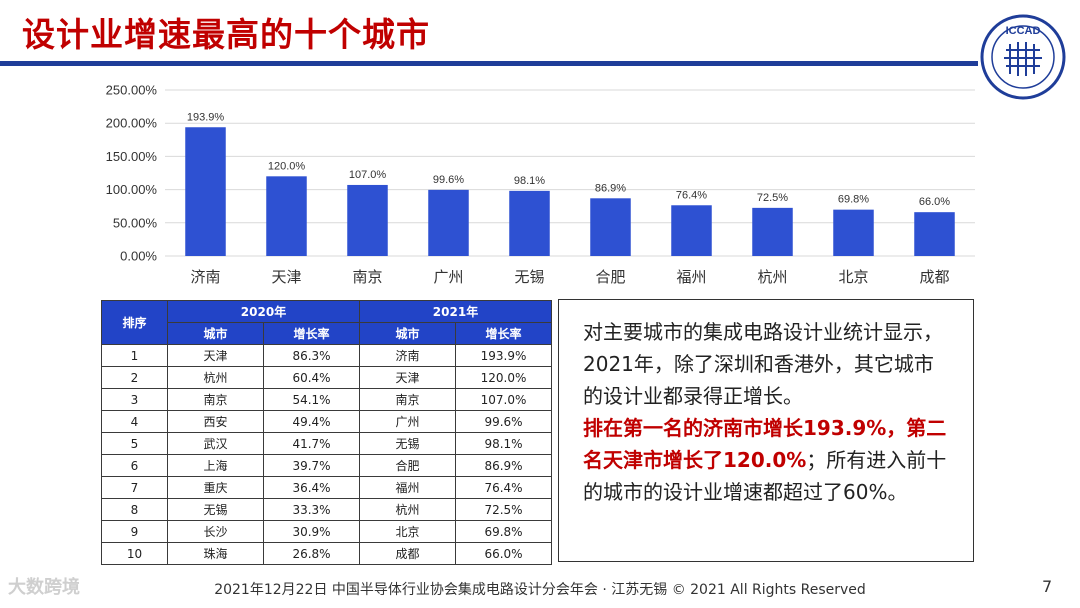 This screenshot has height=608, width=1080. I want to click on city-2021-cell: 杭州, so click(407, 509).